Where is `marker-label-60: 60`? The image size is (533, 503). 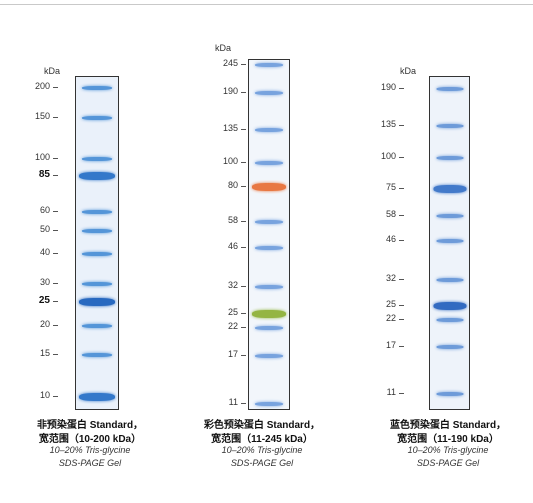
marker-label-60: 60 is located at coordinates (44, 210).